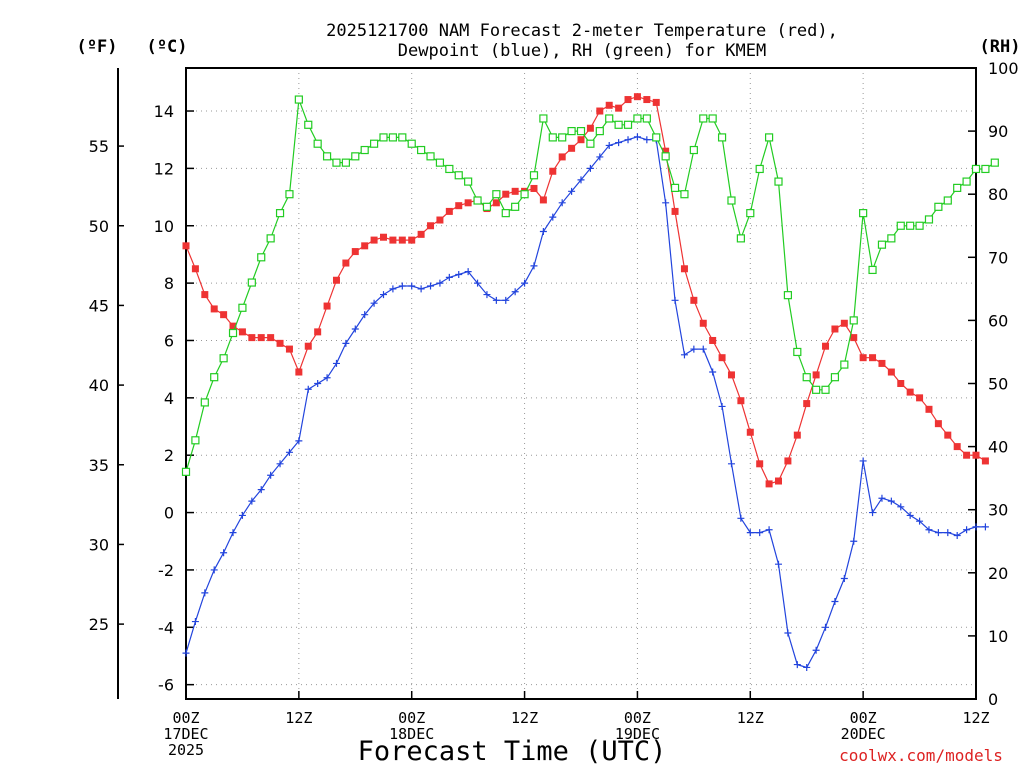  Describe the element at coordinates (1000, 47) in the screenshot. I see `rh-unit-label: (RH)` at that location.